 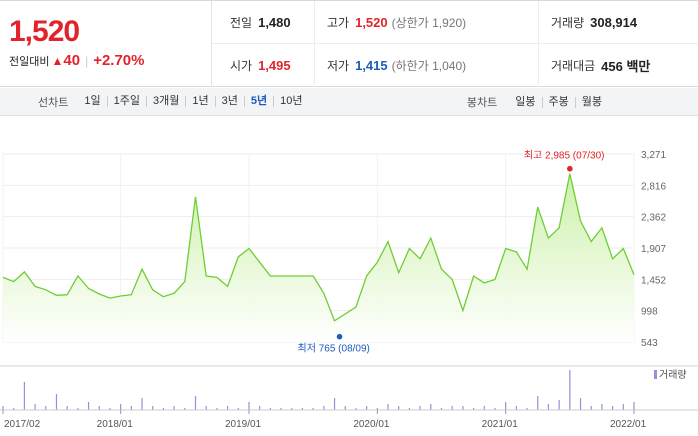 I want to click on candle-tab: 일봉, so click(x=526, y=102).